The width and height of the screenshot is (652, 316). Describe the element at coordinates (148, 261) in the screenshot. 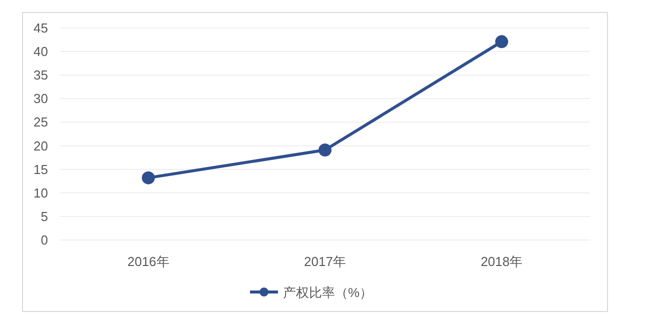

I see `x-tick-label: 2016年` at that location.